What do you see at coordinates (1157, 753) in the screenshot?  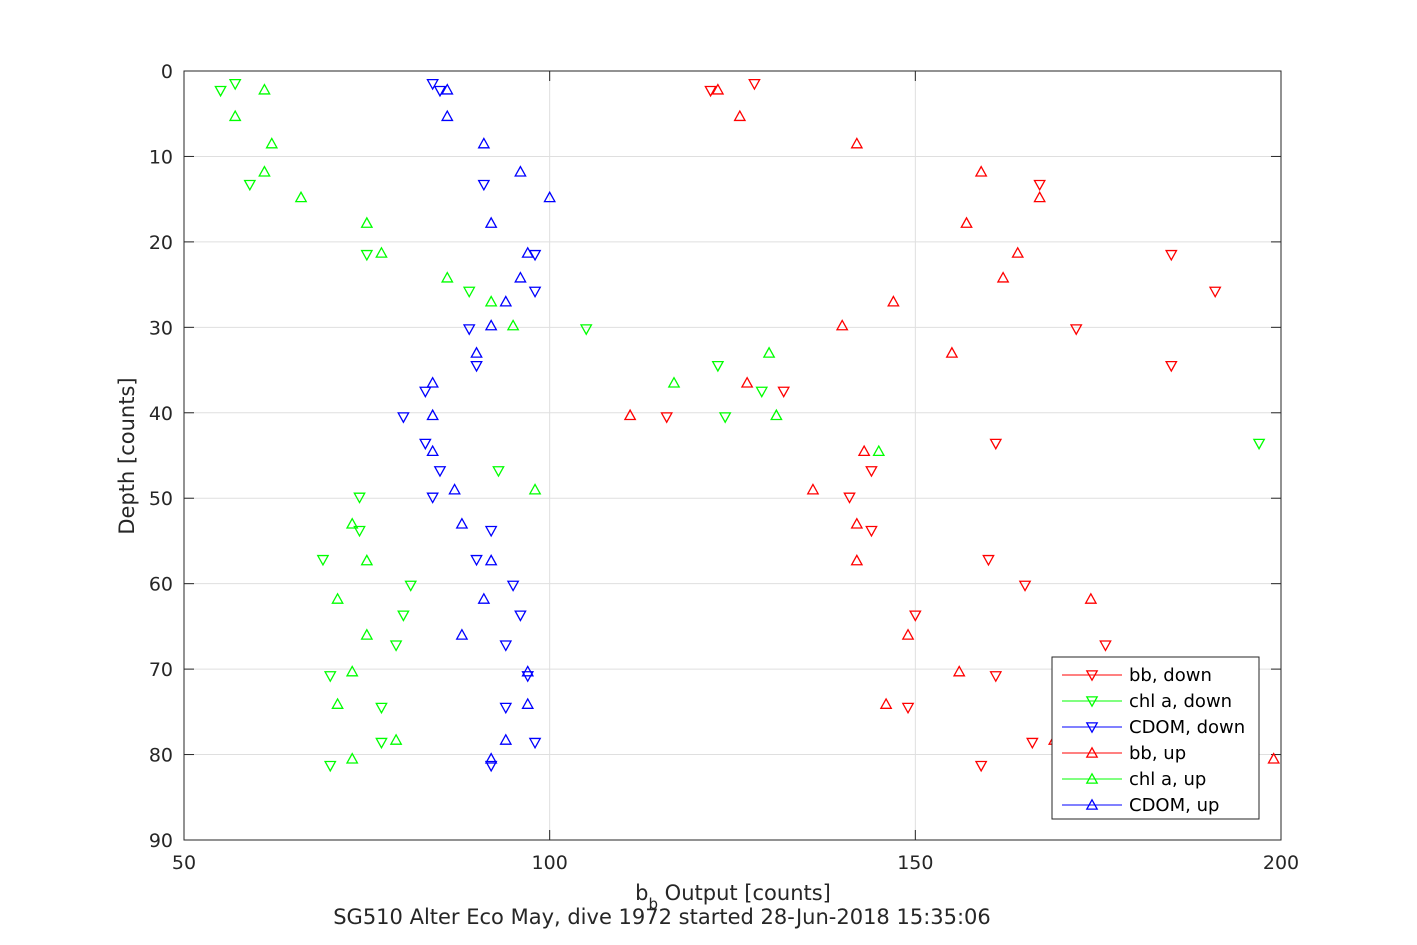 I see `legend-entry-label: bb, up` at bounding box center [1157, 753].